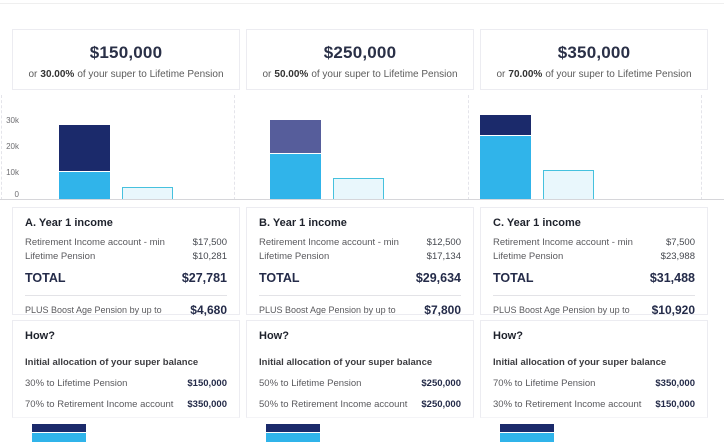  What do you see at coordinates (443, 256) in the screenshot?
I see `income-row-value: $17,134` at bounding box center [443, 256].